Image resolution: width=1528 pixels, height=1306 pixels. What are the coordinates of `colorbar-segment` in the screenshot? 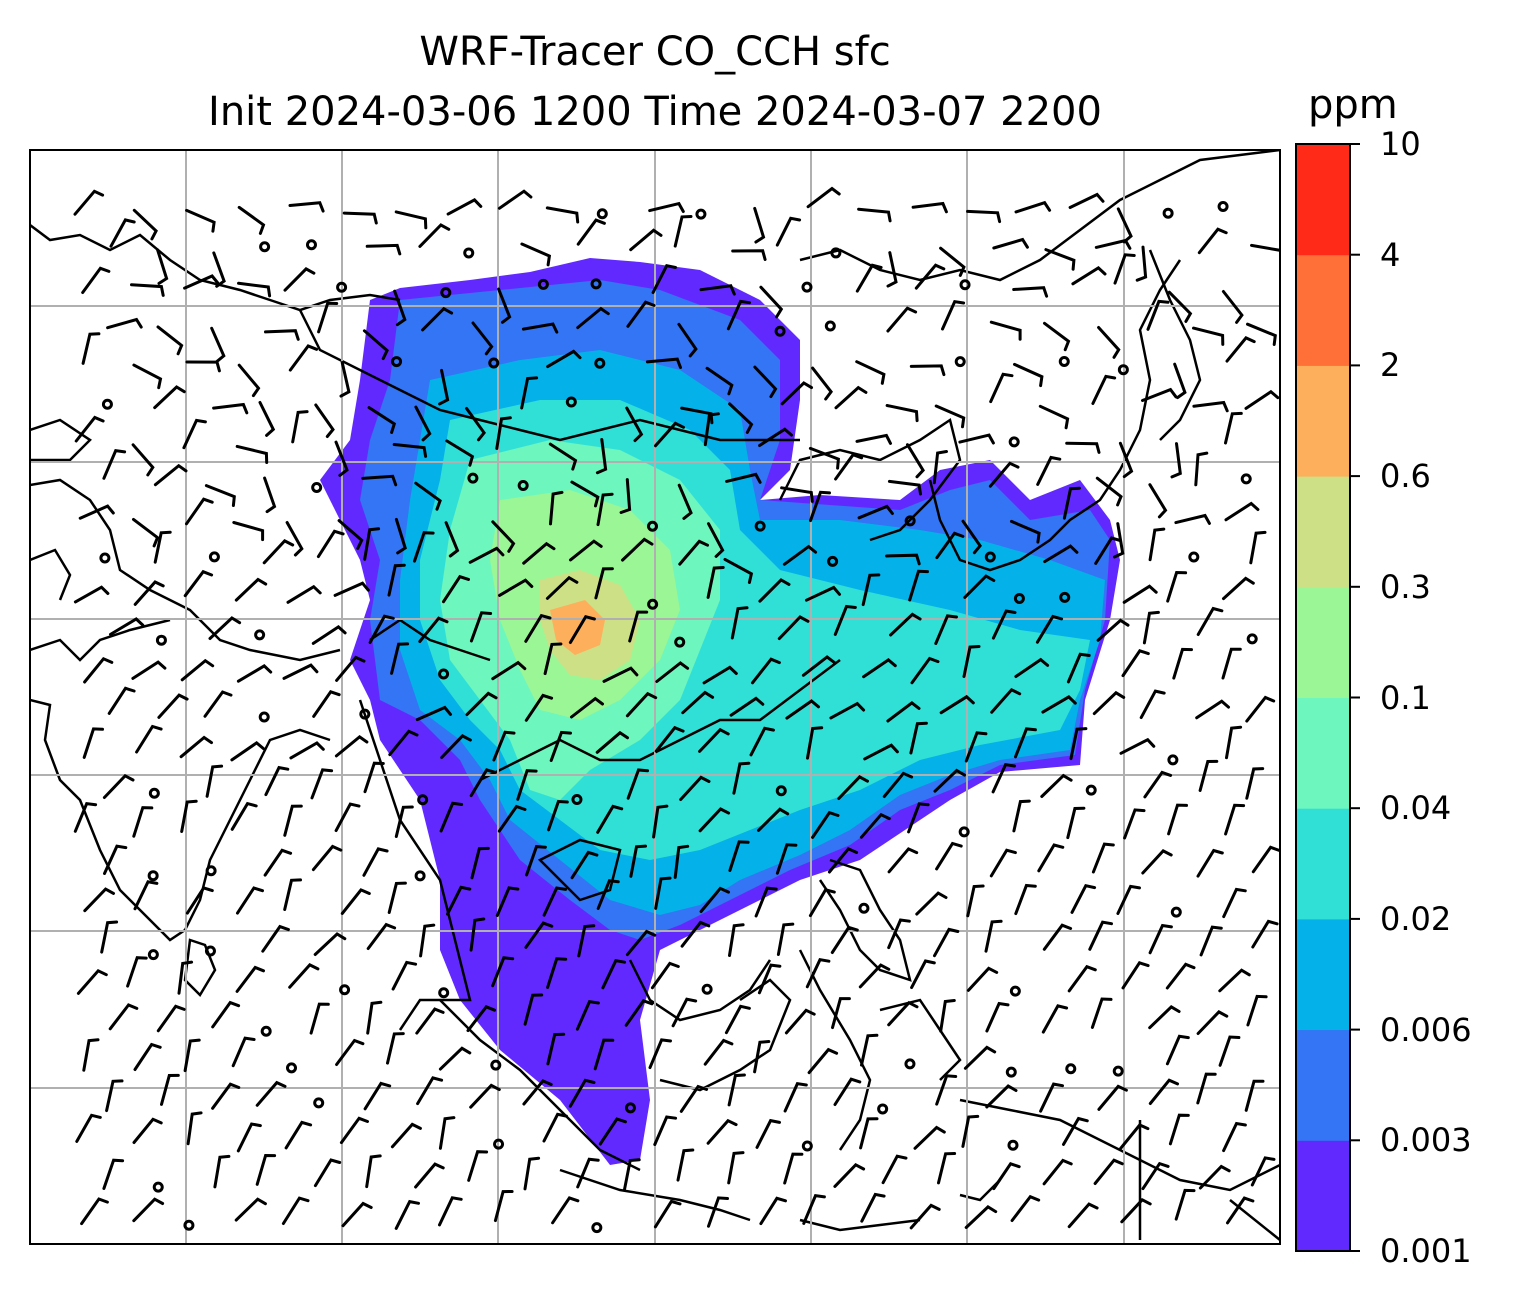 It's located at (1323, 421).